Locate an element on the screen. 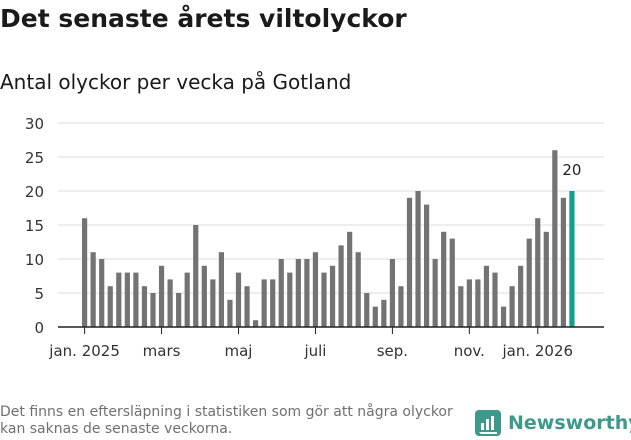 The image size is (631, 440). bar-highlight is located at coordinates (572, 259).